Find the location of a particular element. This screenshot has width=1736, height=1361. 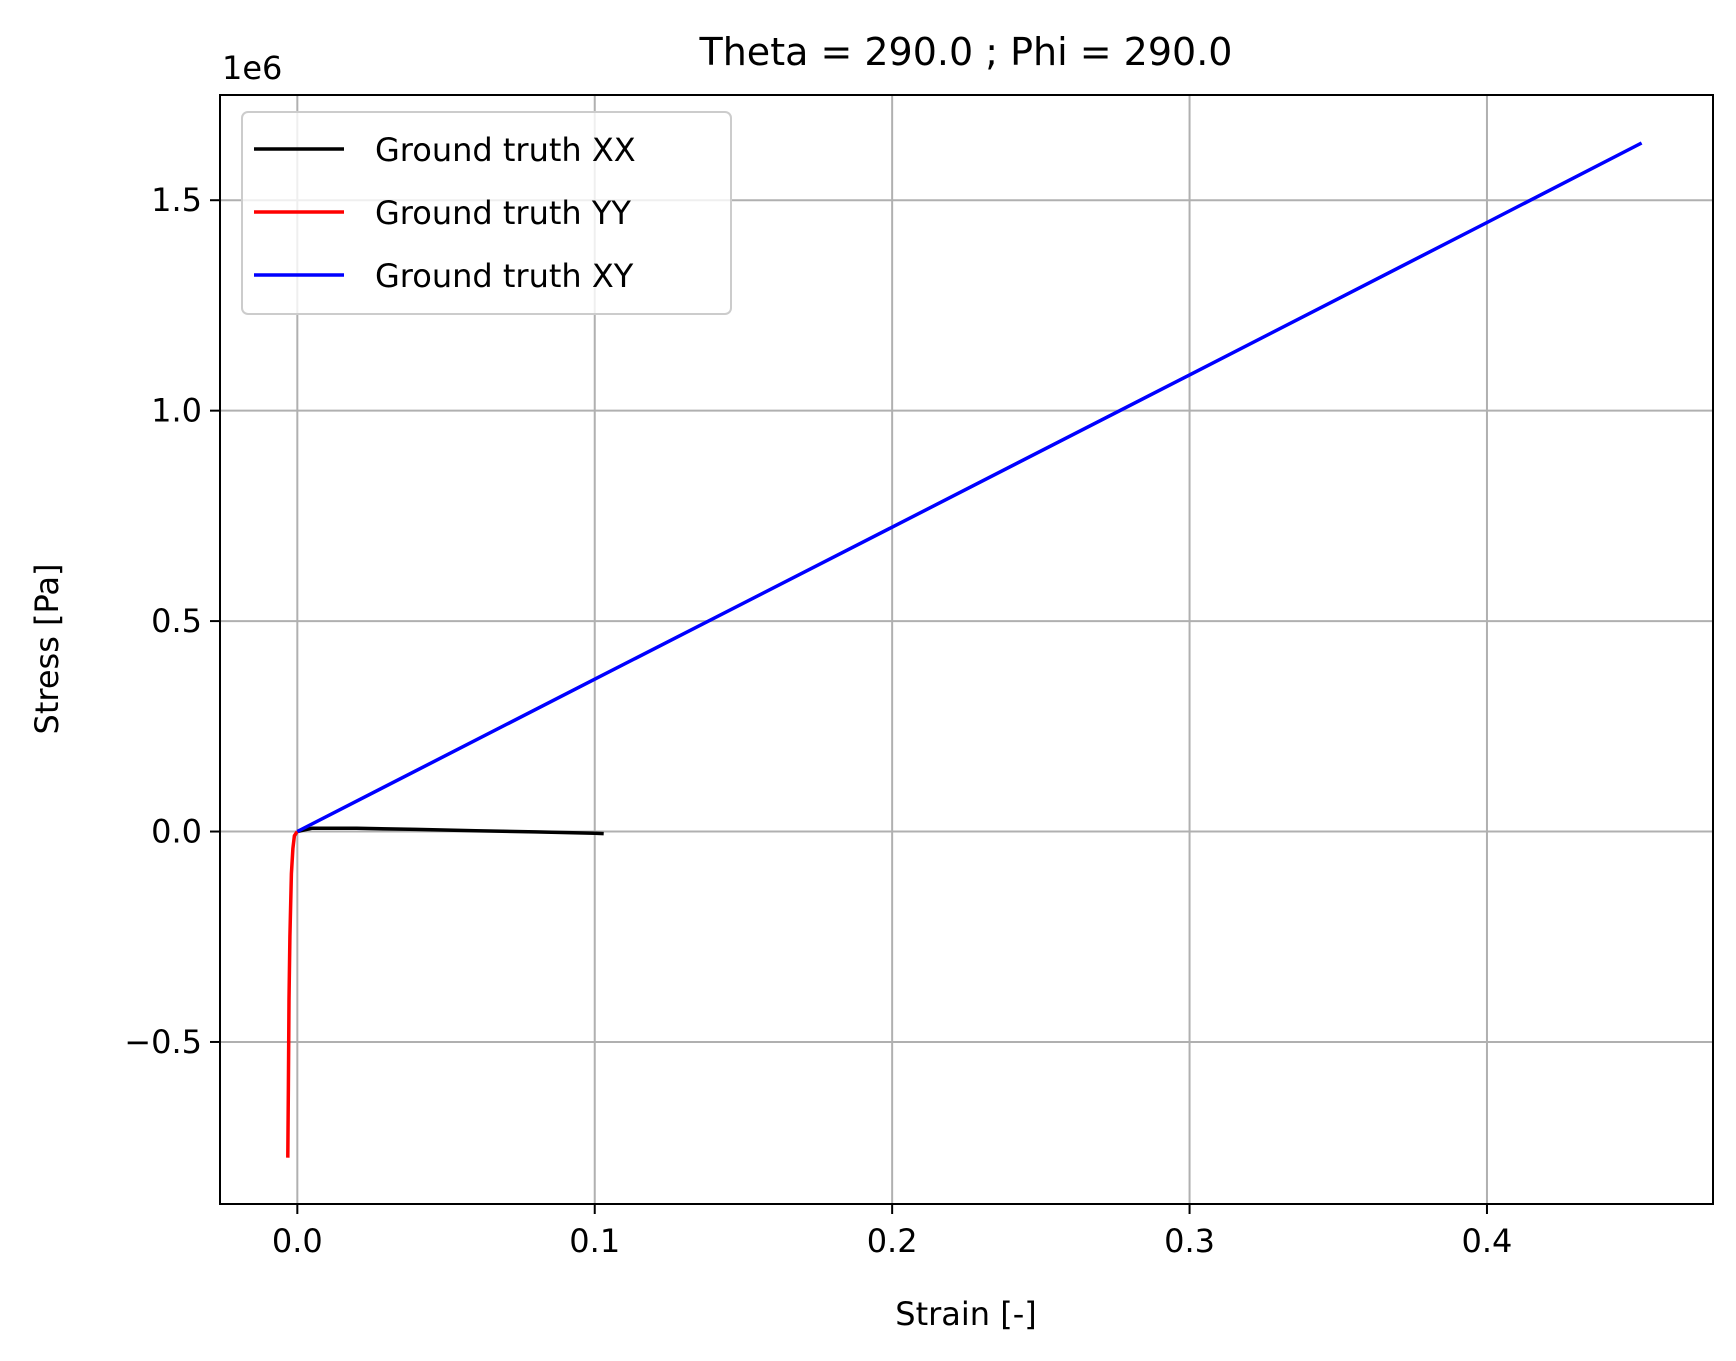

y-scale-label: 1e6 is located at coordinates (252, 68).